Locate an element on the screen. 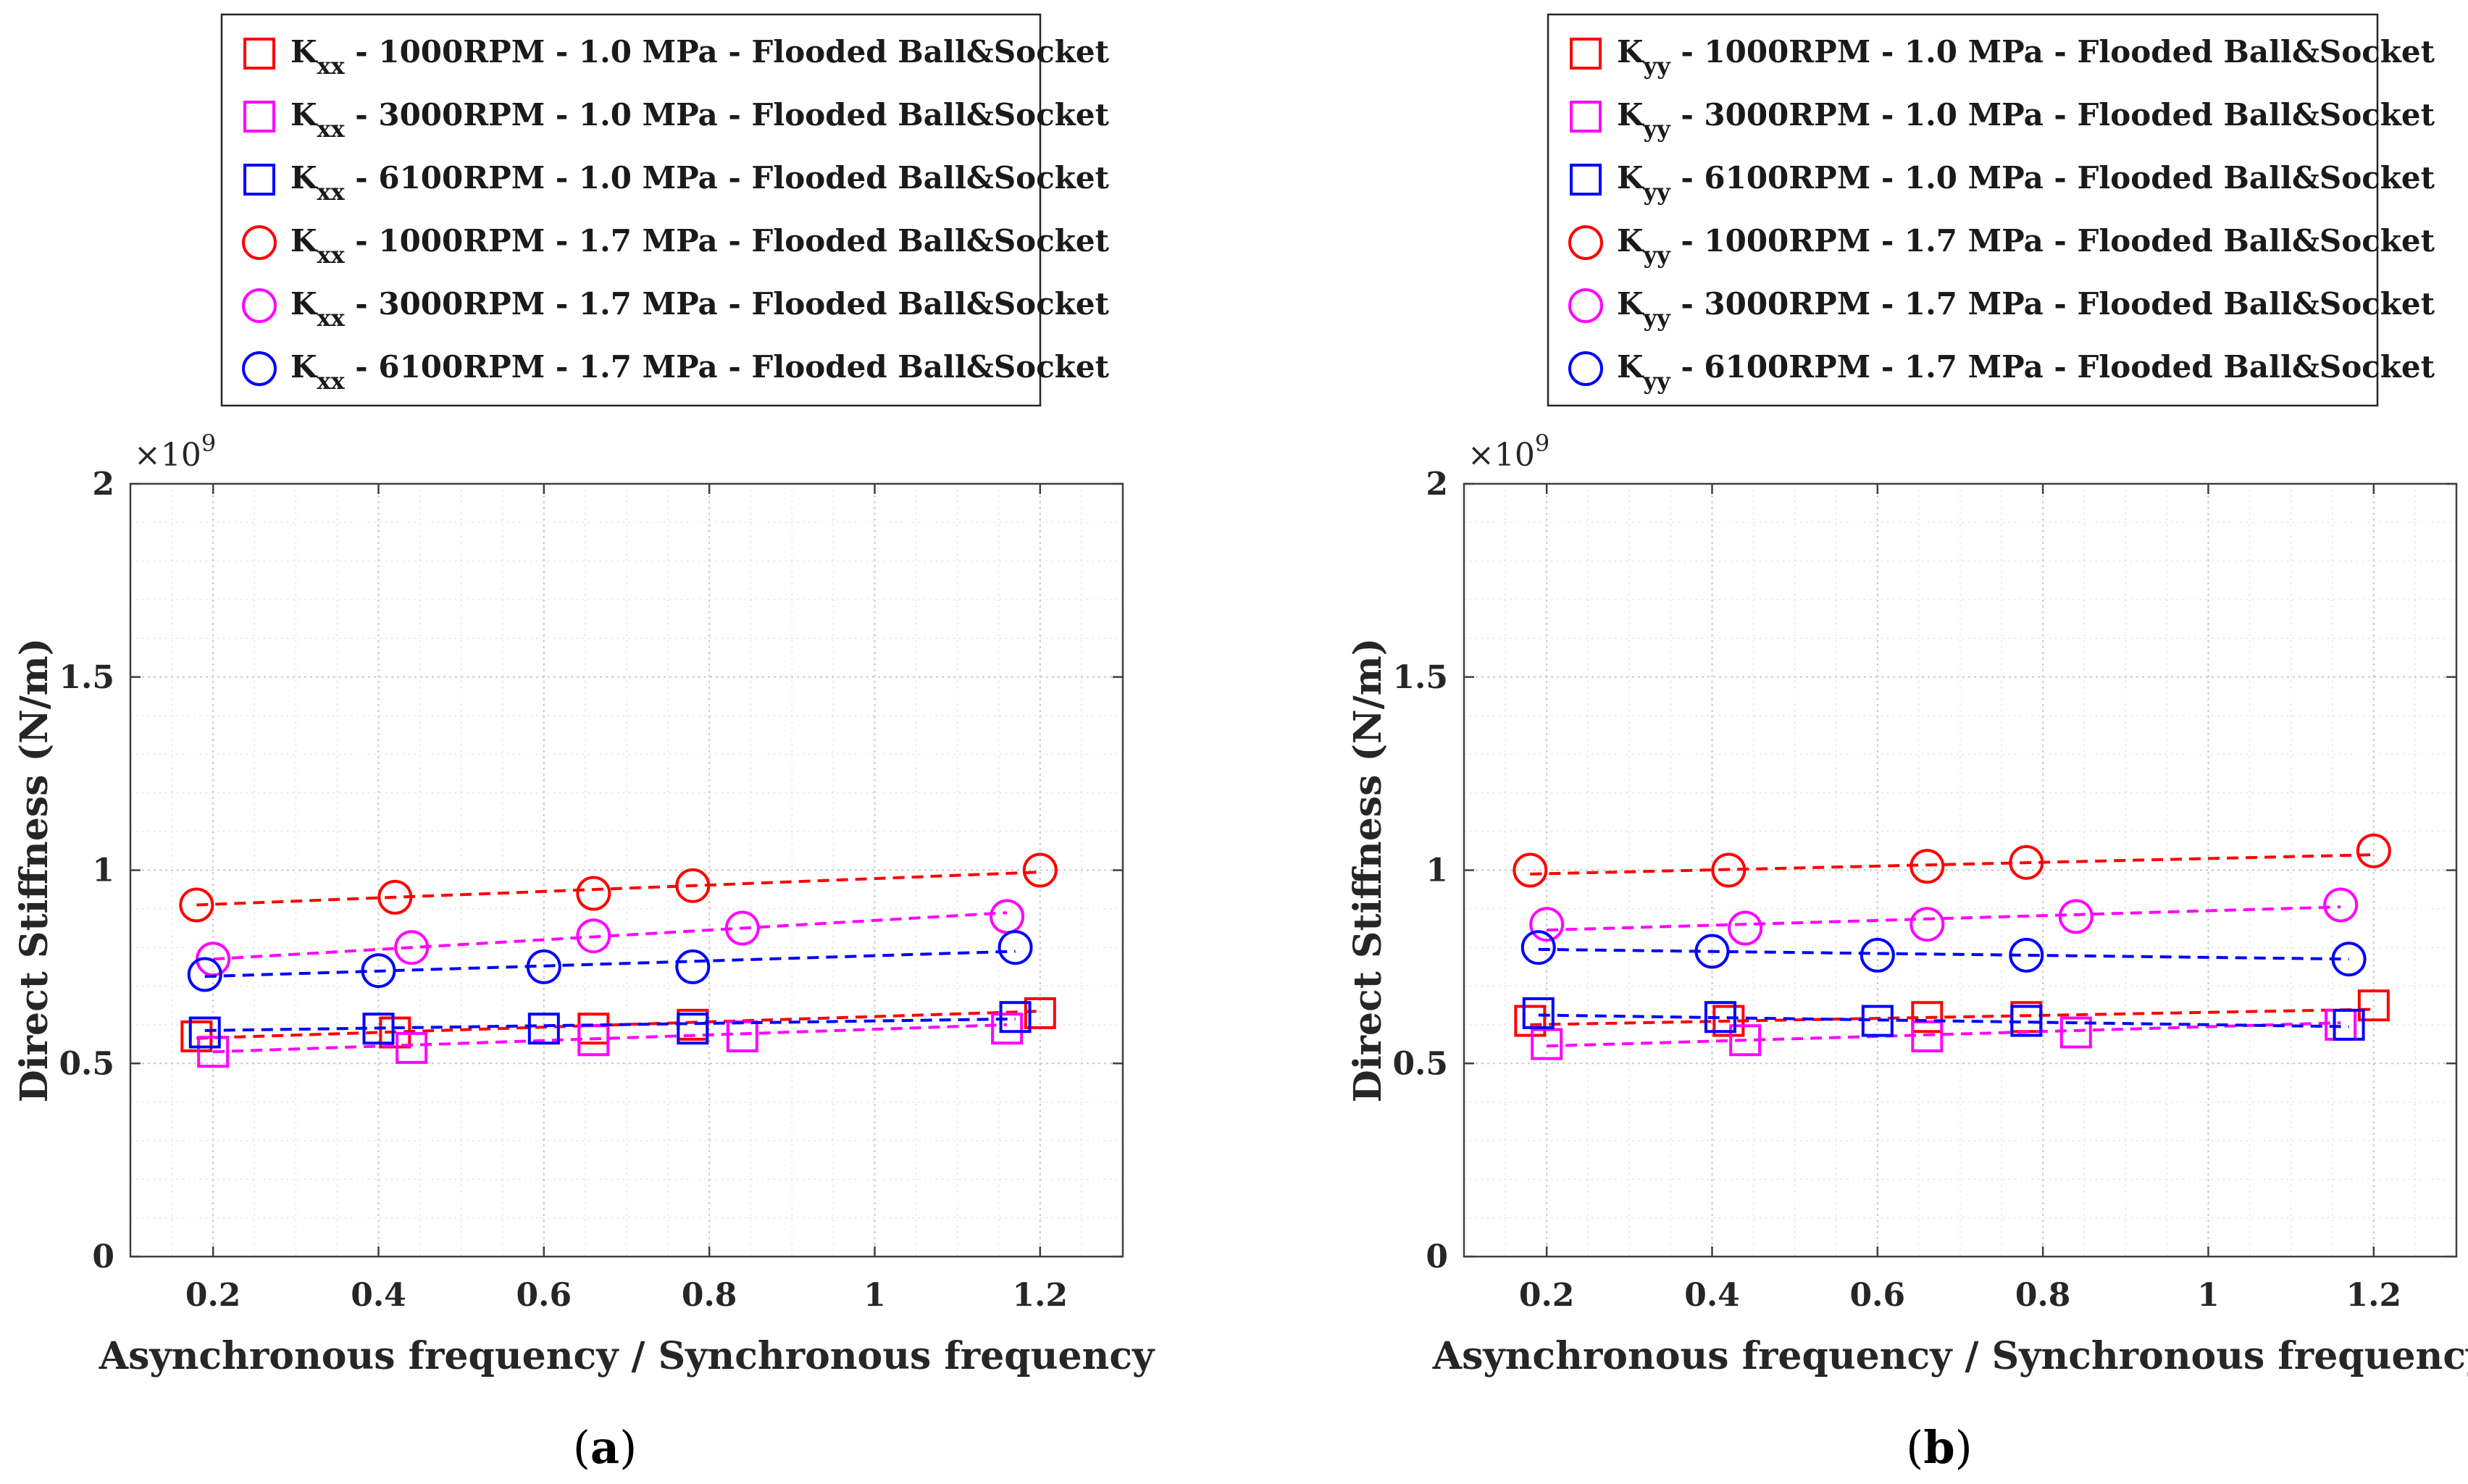 This screenshot has width=2468, height=1484. y-tick-label: 1.5 is located at coordinates (86, 677).